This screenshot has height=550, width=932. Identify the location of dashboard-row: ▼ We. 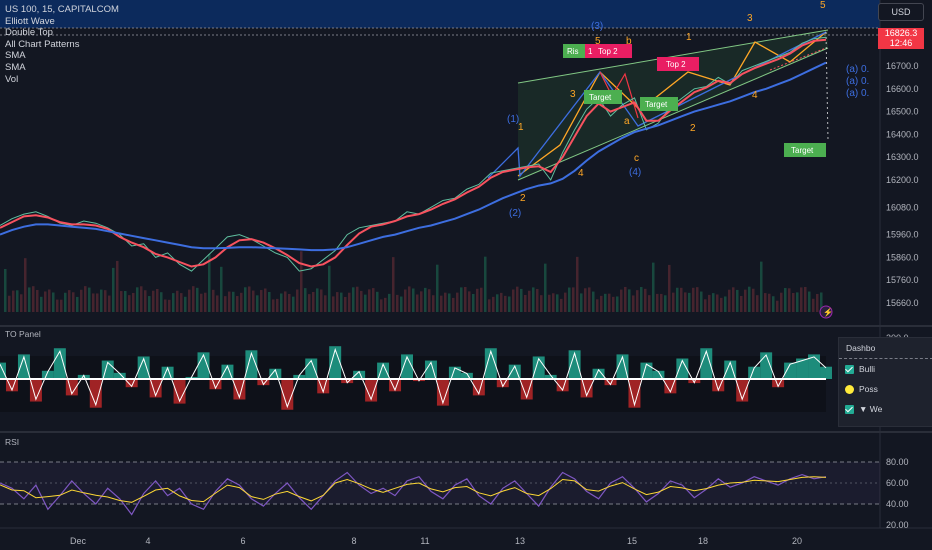
(885, 409).